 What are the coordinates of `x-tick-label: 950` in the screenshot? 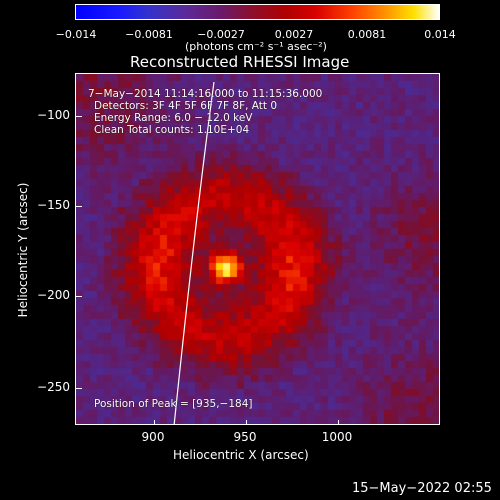 It's located at (245, 437).